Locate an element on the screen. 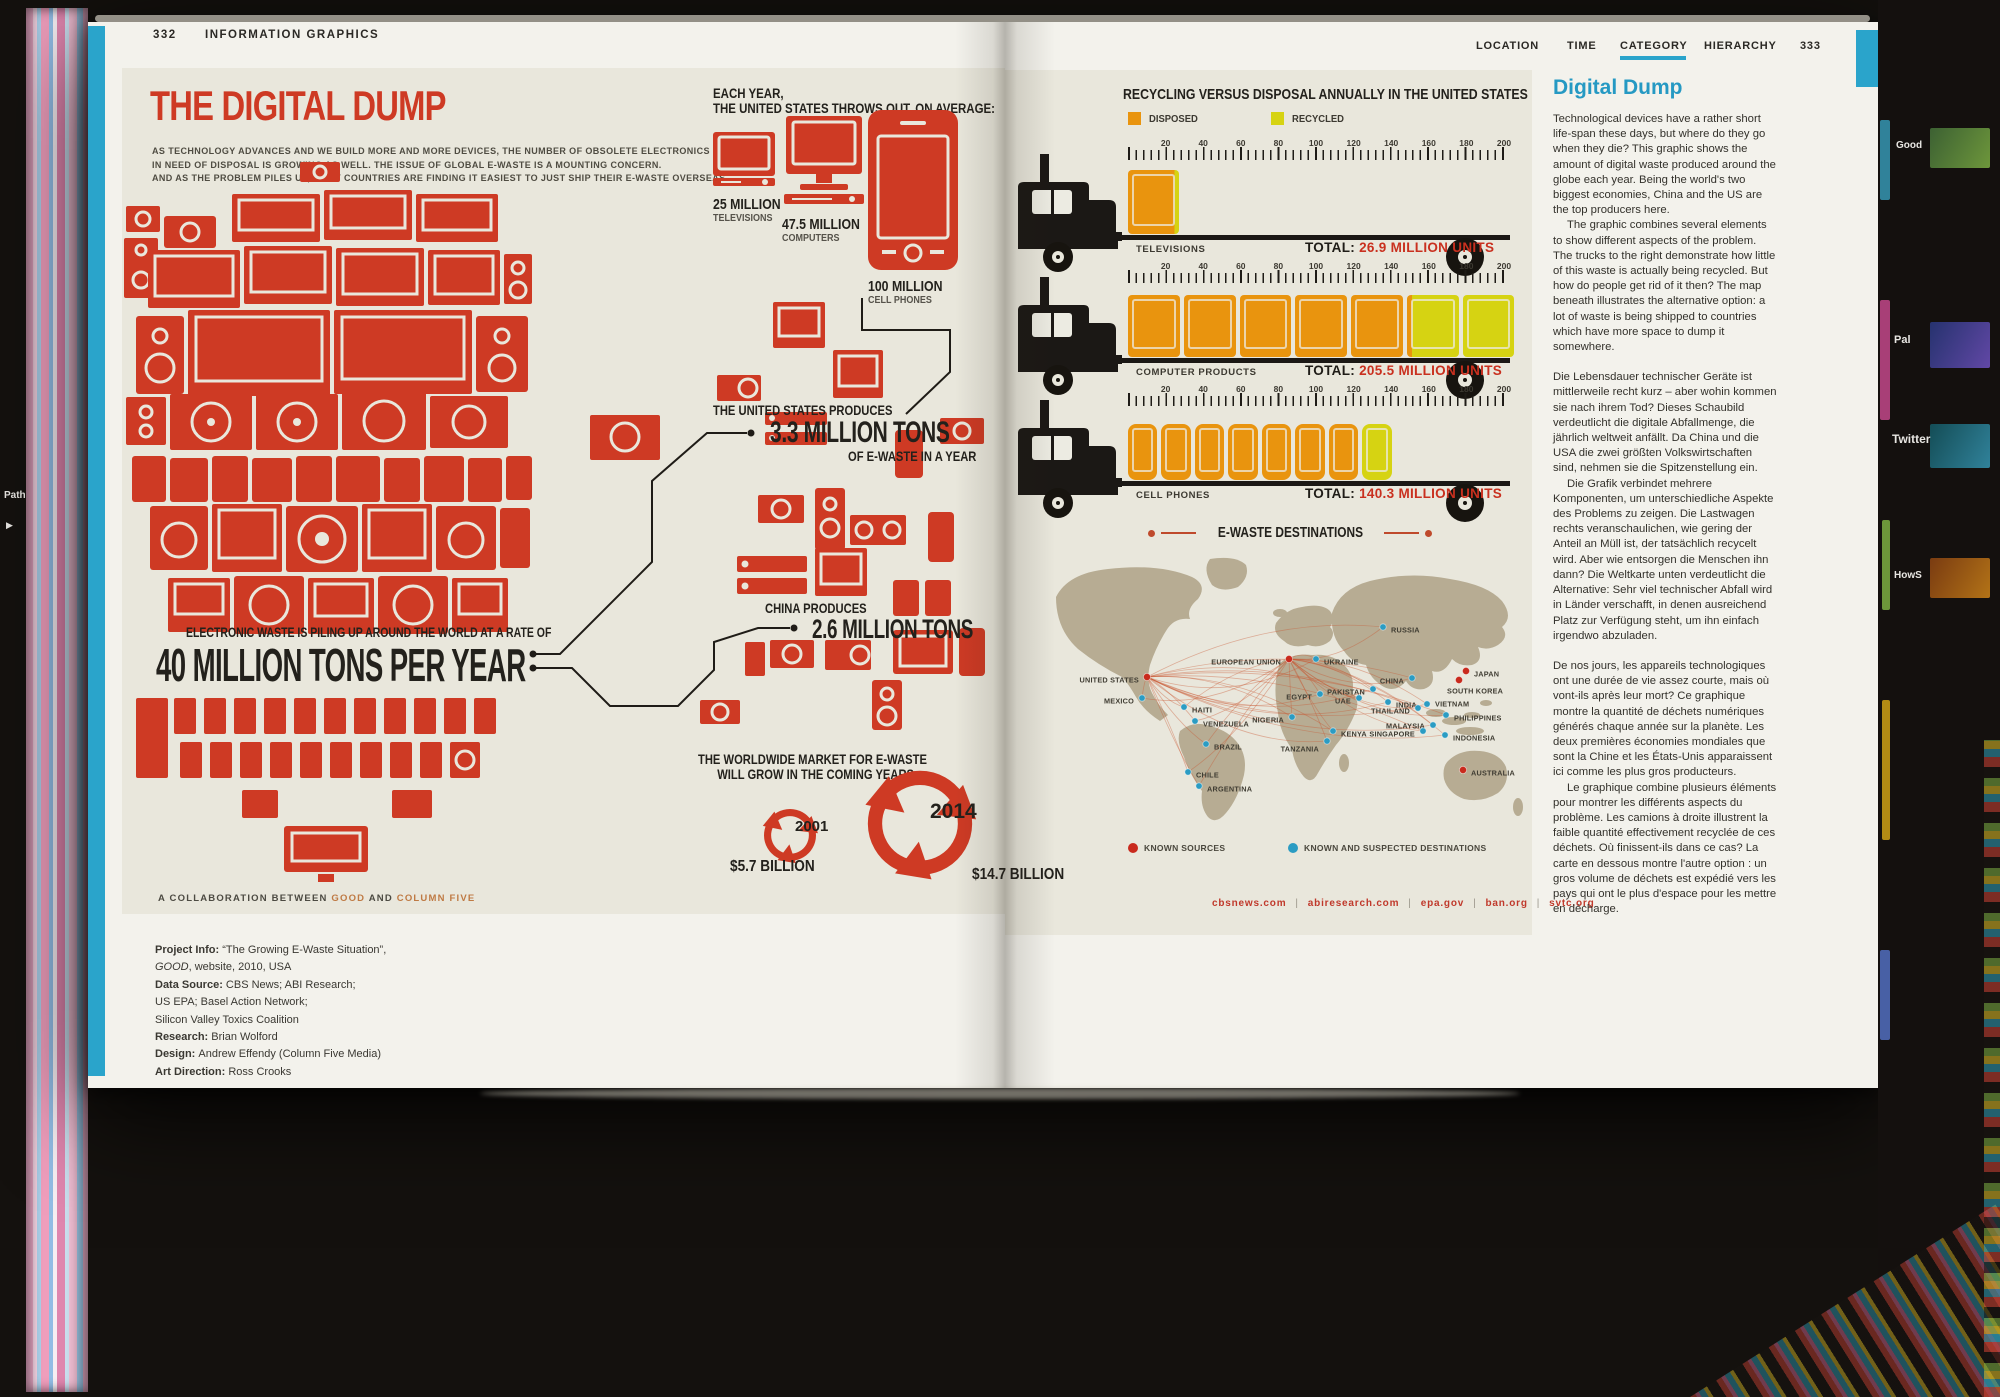  source-link-cbsnews: cbsnews.com is located at coordinates (1249, 903).